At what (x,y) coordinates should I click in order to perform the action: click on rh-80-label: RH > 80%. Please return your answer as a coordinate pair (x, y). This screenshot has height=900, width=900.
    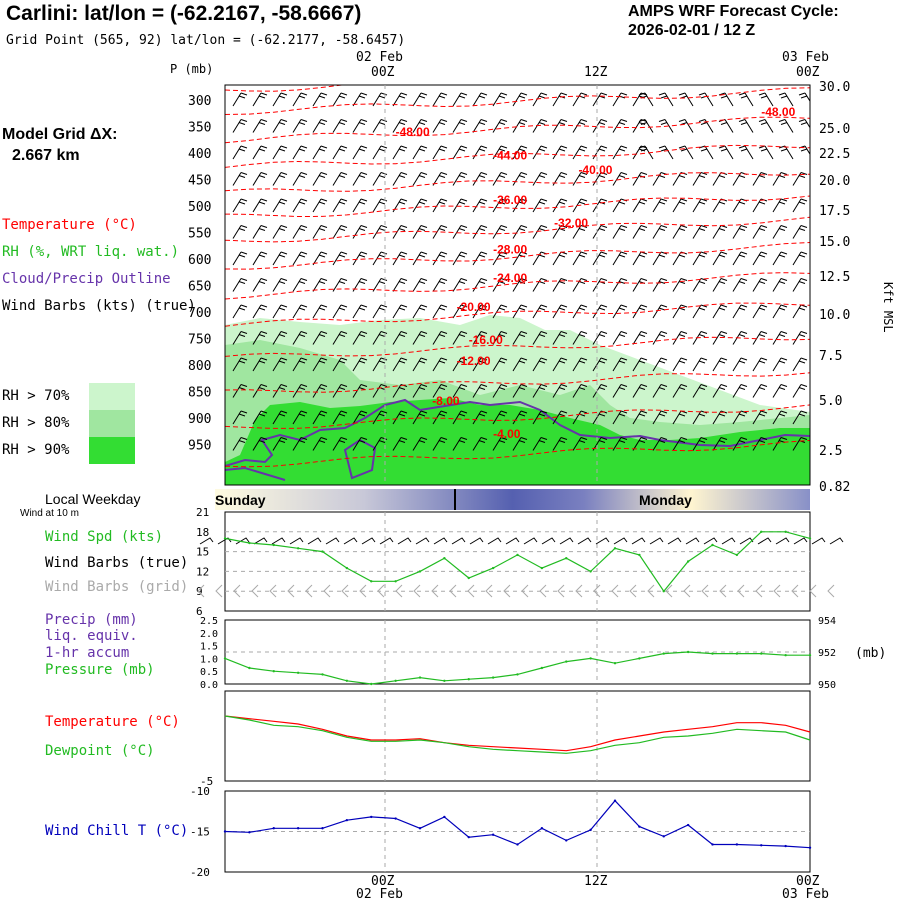
    Looking at the image, I should click on (36, 423).